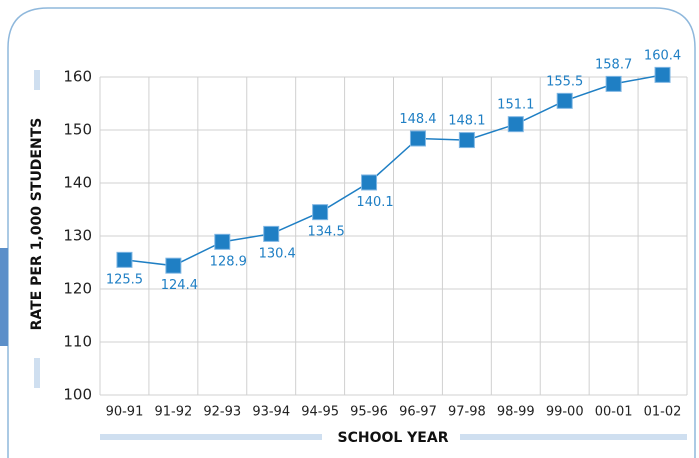 The height and width of the screenshot is (458, 699). Describe the element at coordinates (418, 412) in the screenshot. I see `x-tick-label: 96-97` at that location.